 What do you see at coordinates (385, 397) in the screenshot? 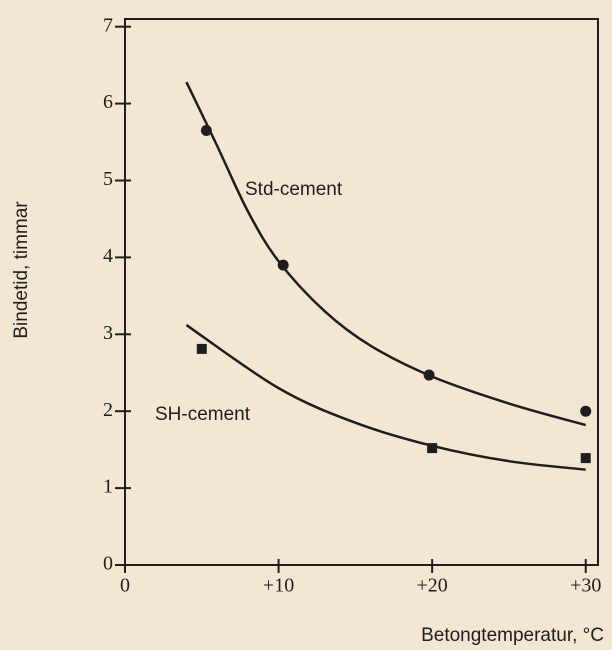
I see `fit-curve` at bounding box center [385, 397].